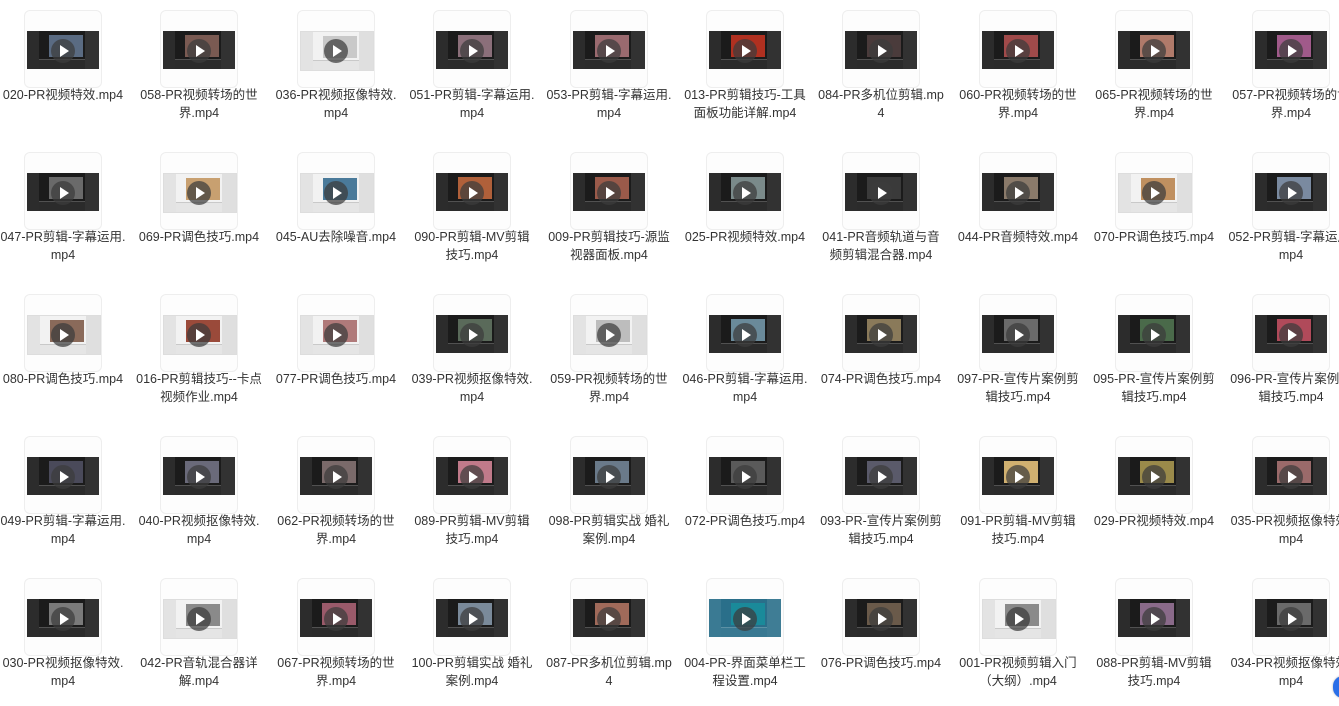  I want to click on file-item: 059-PR视频转场的世界.mp4, so click(609, 352).